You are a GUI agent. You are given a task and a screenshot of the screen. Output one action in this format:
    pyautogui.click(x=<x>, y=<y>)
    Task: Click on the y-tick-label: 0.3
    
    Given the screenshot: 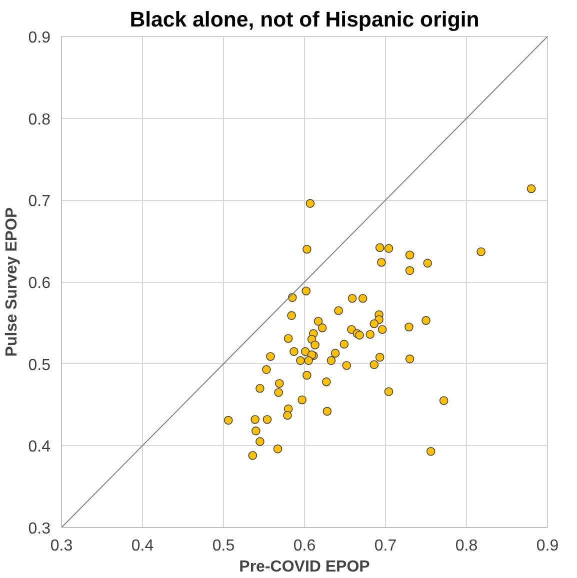 What is the action you would take?
    pyautogui.click(x=39, y=529)
    